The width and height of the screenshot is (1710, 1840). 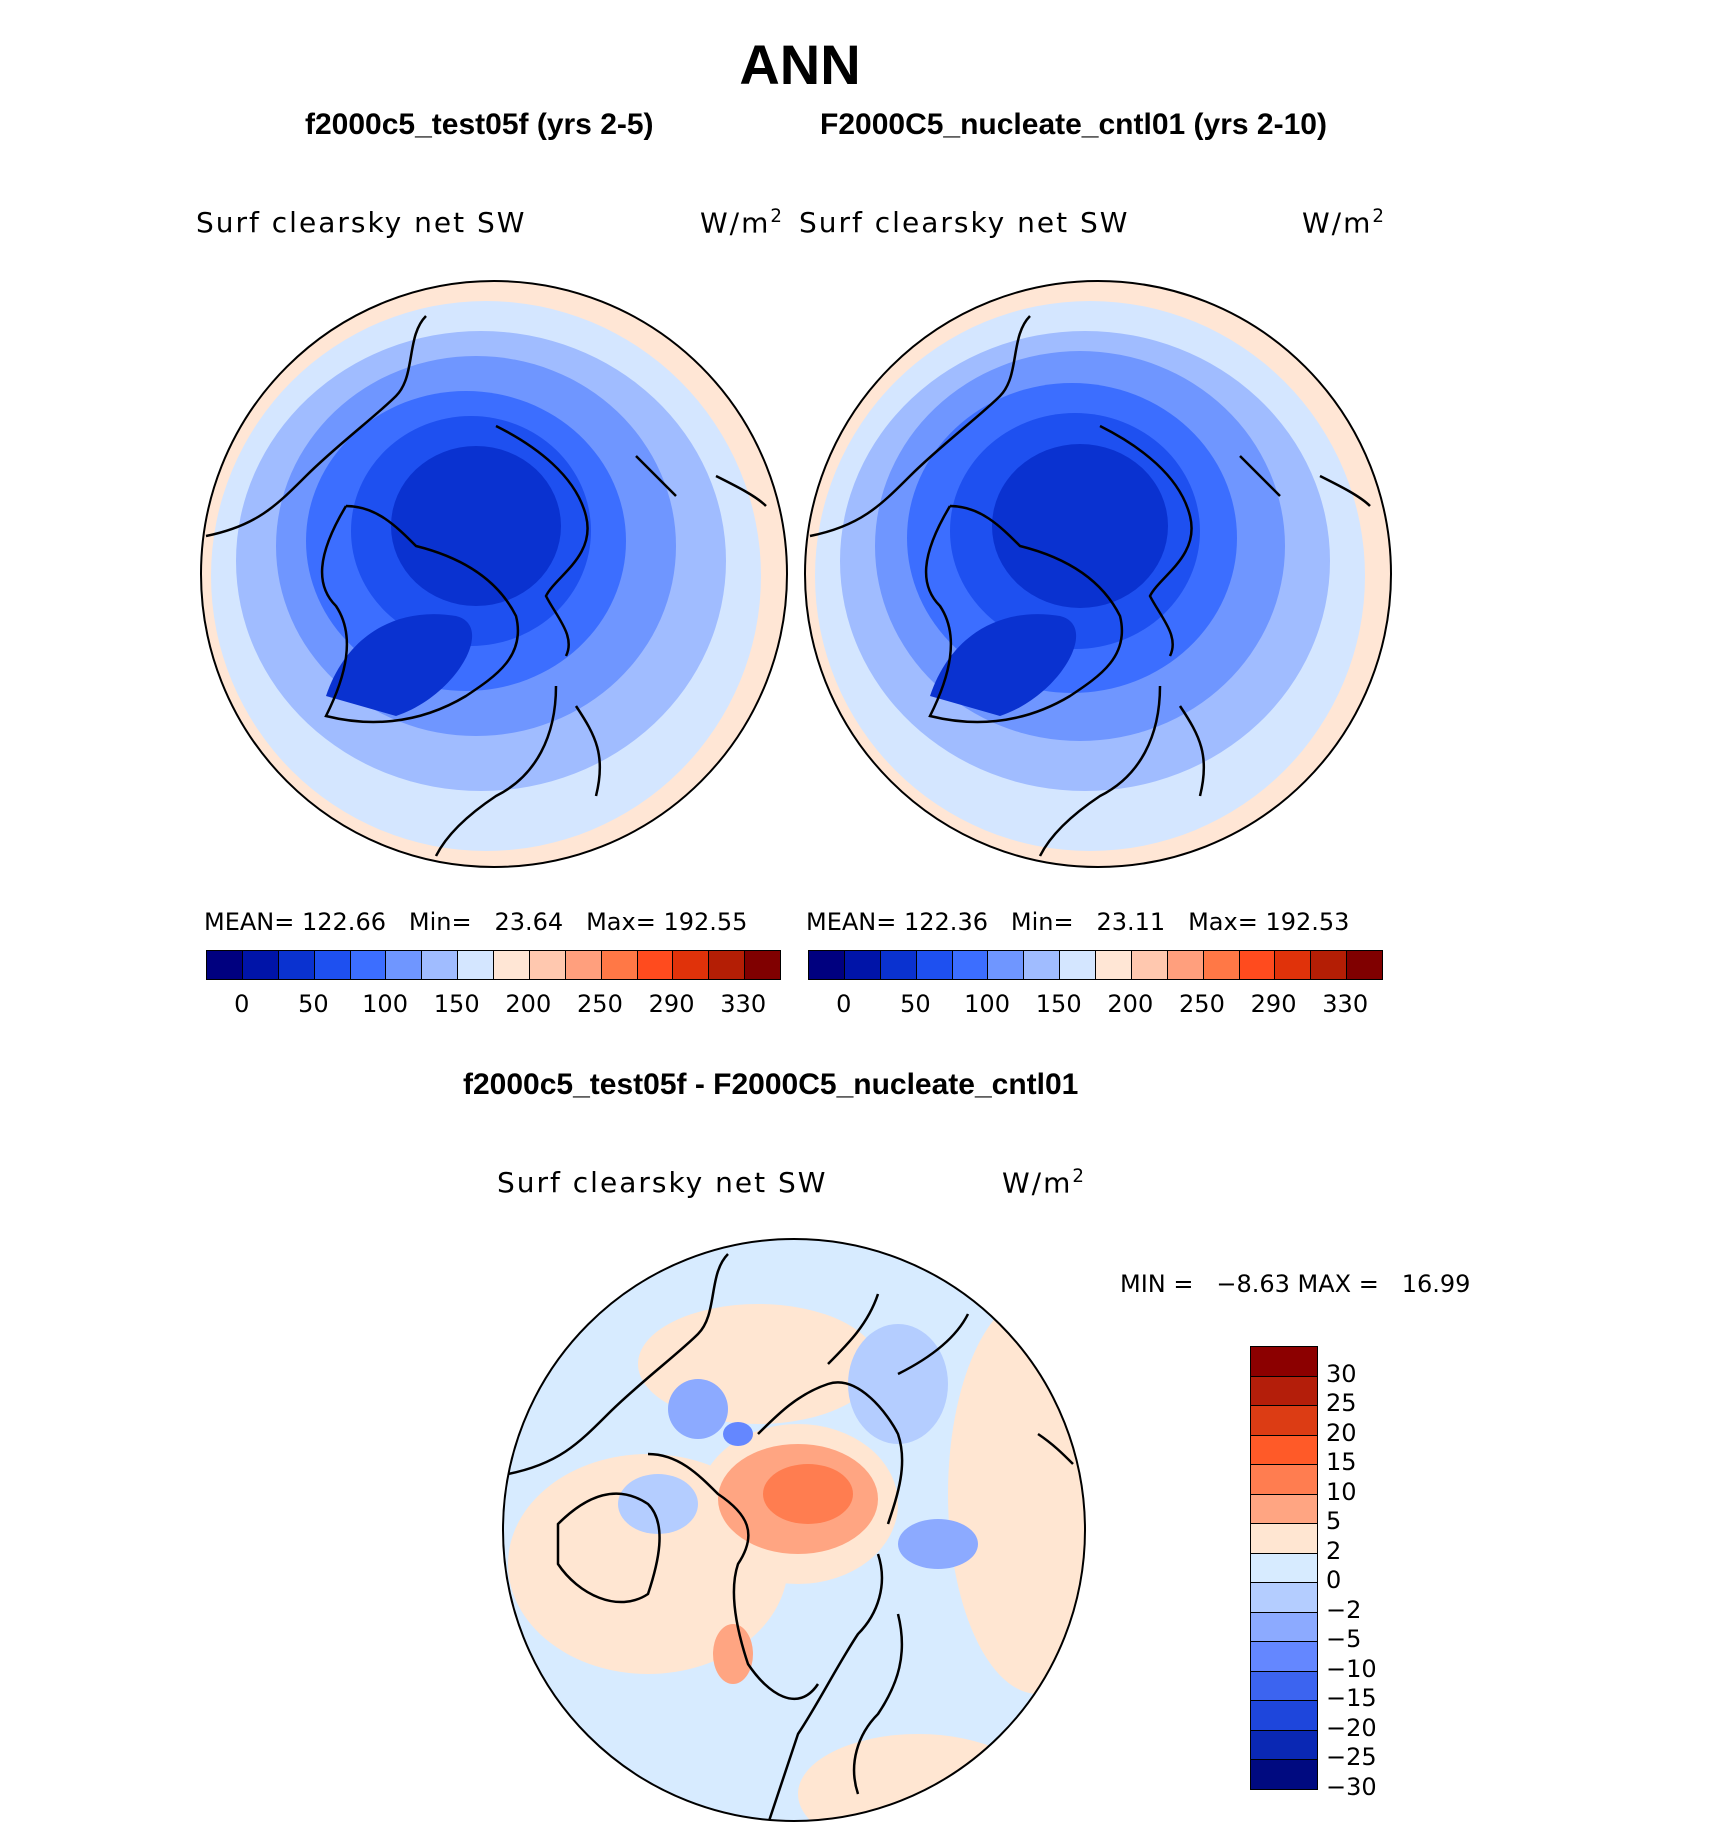 What do you see at coordinates (1078, 922) in the screenshot?
I see `panel2-stats: MEAN= 122.36 Min= 23.11 Max= 192.53` at bounding box center [1078, 922].